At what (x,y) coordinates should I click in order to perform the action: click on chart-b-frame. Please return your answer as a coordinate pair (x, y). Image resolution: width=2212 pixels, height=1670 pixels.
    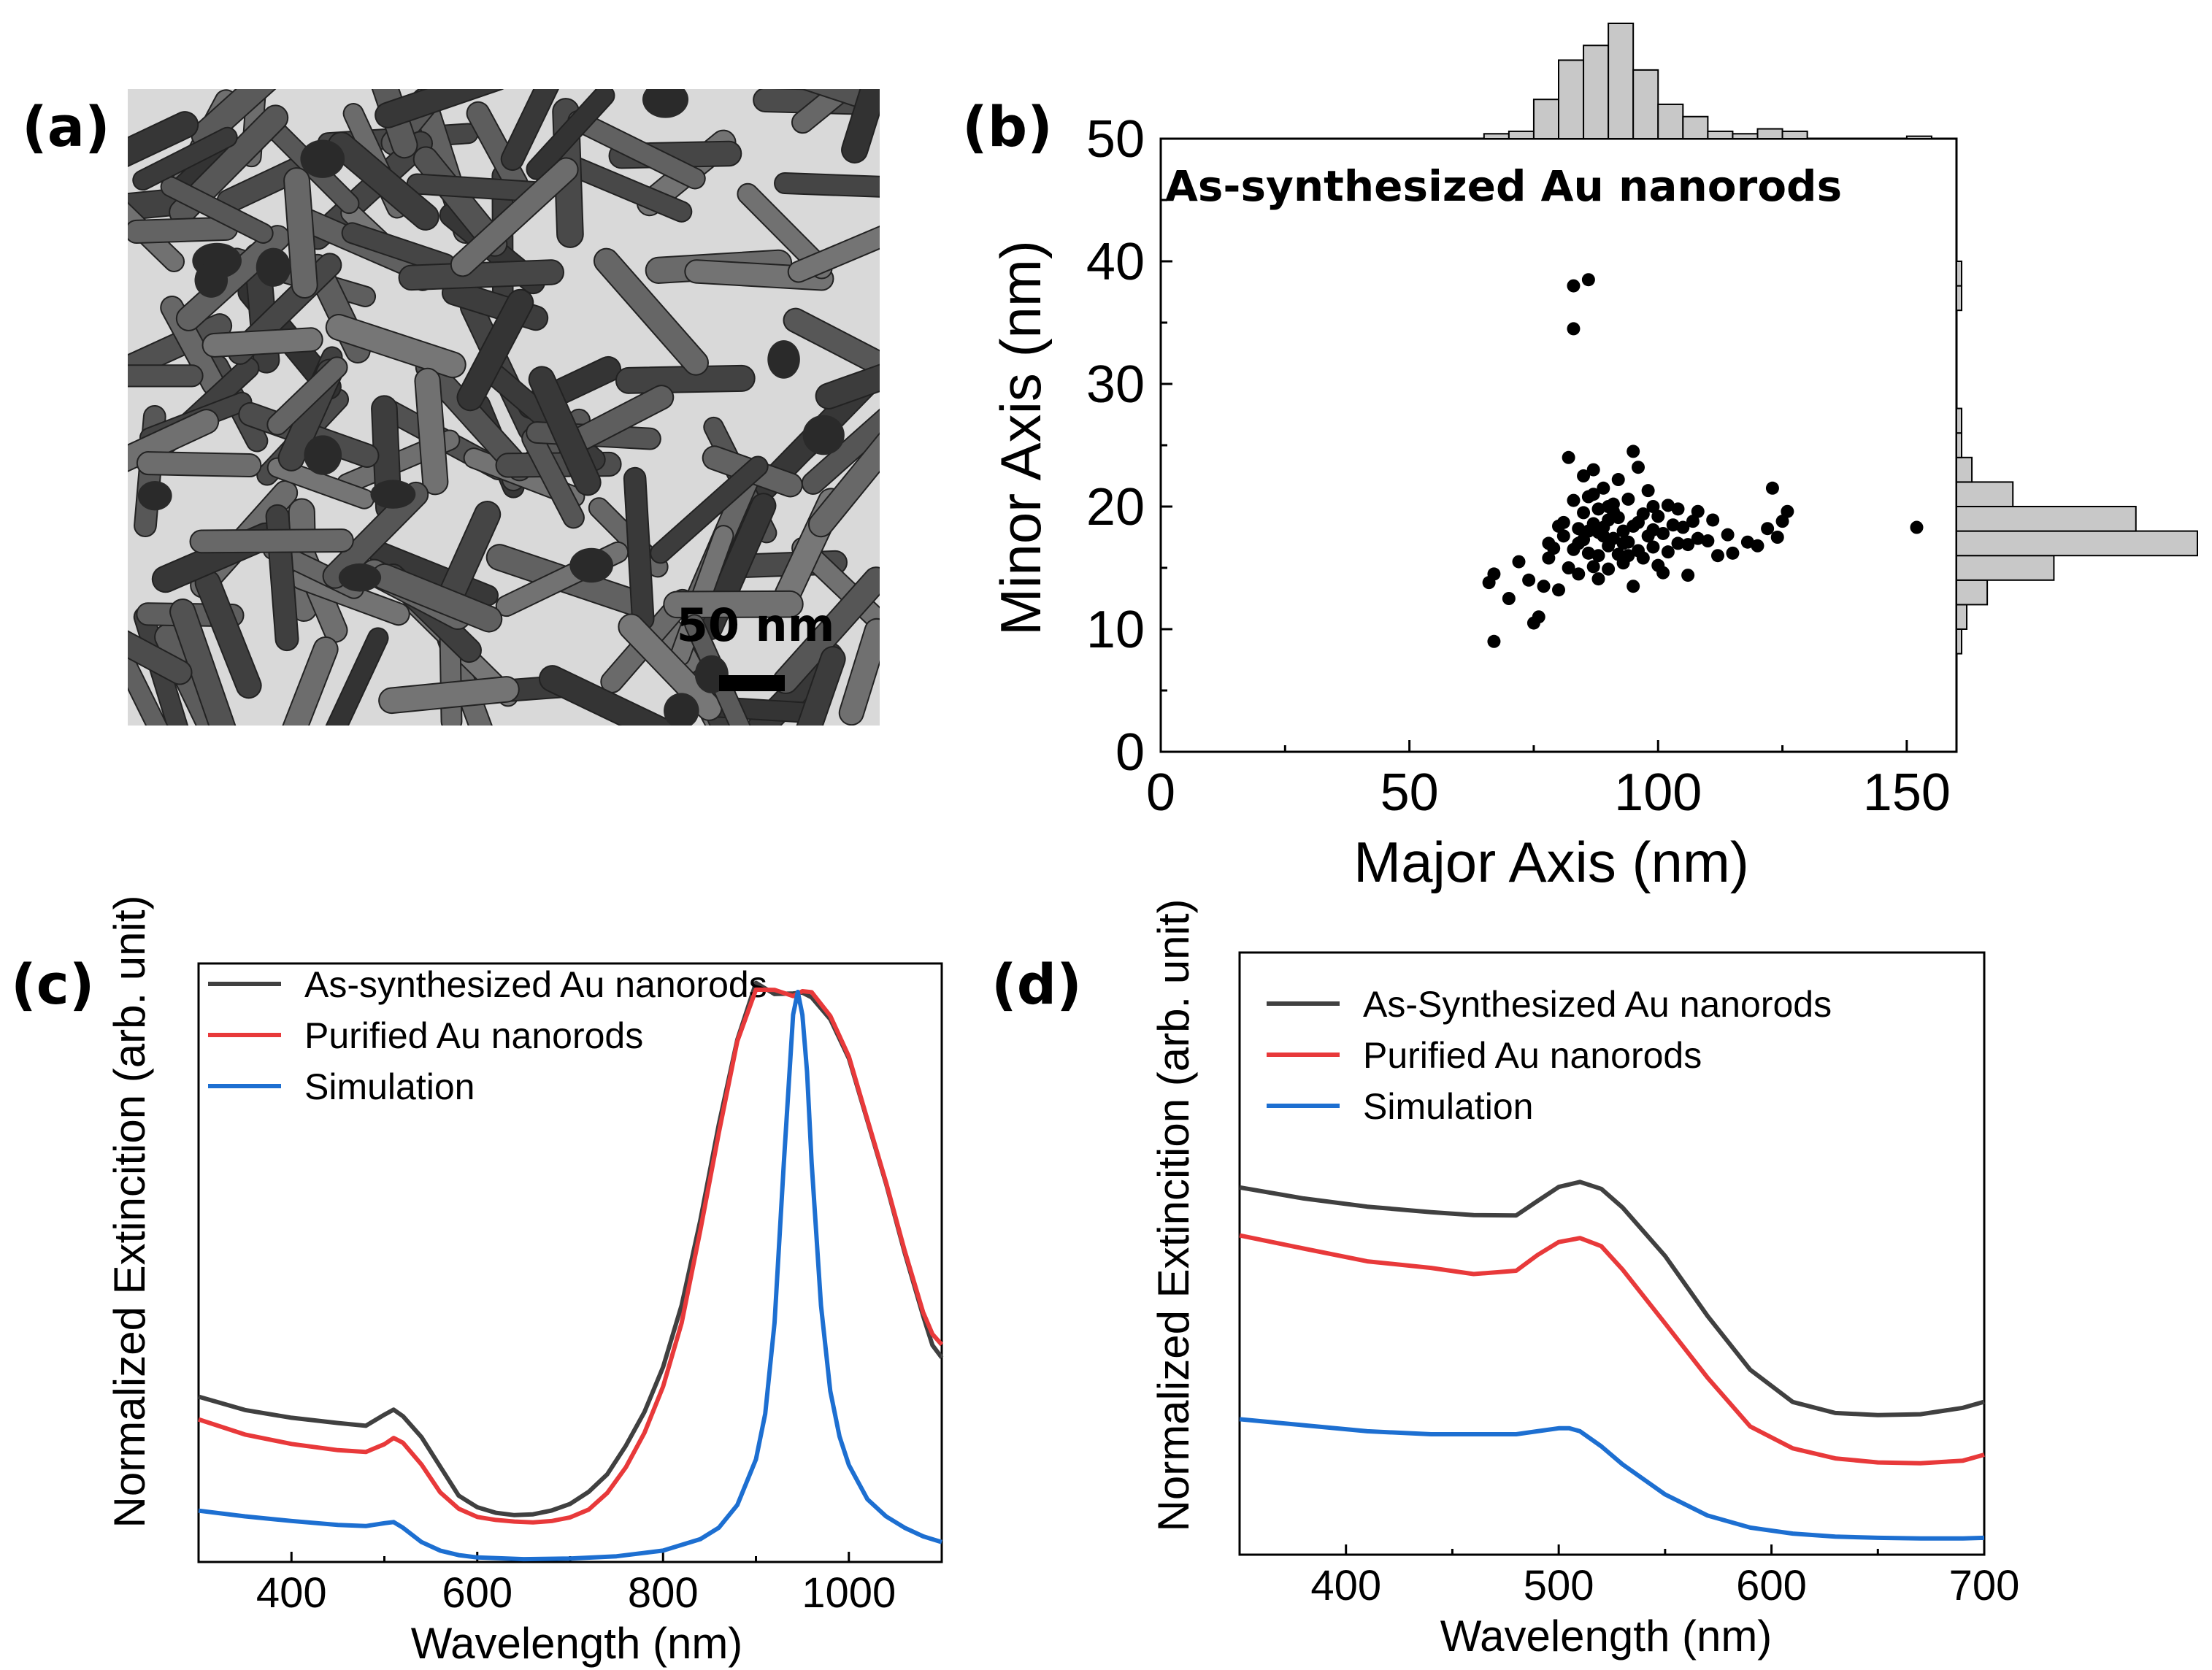
    Looking at the image, I should click on (1558, 445).